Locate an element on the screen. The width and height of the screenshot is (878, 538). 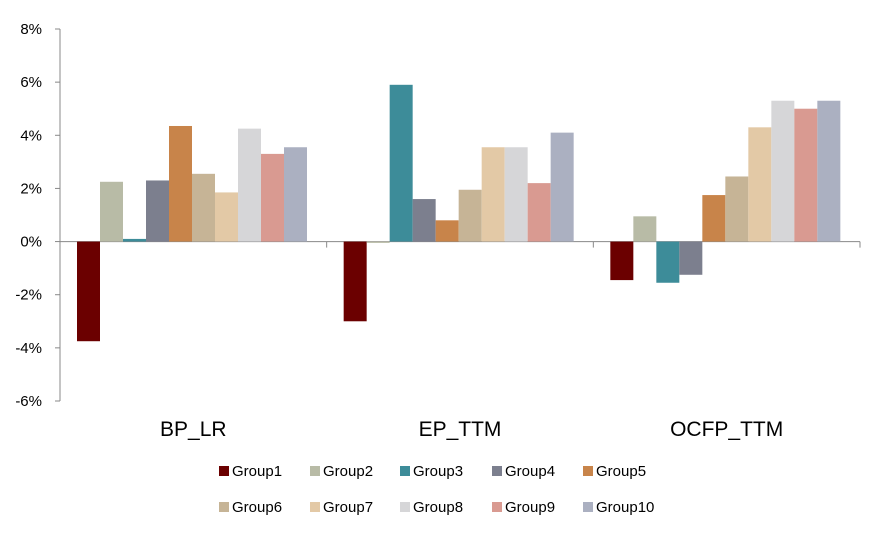
bar-group8-ep-ttm is located at coordinates (516, 194).